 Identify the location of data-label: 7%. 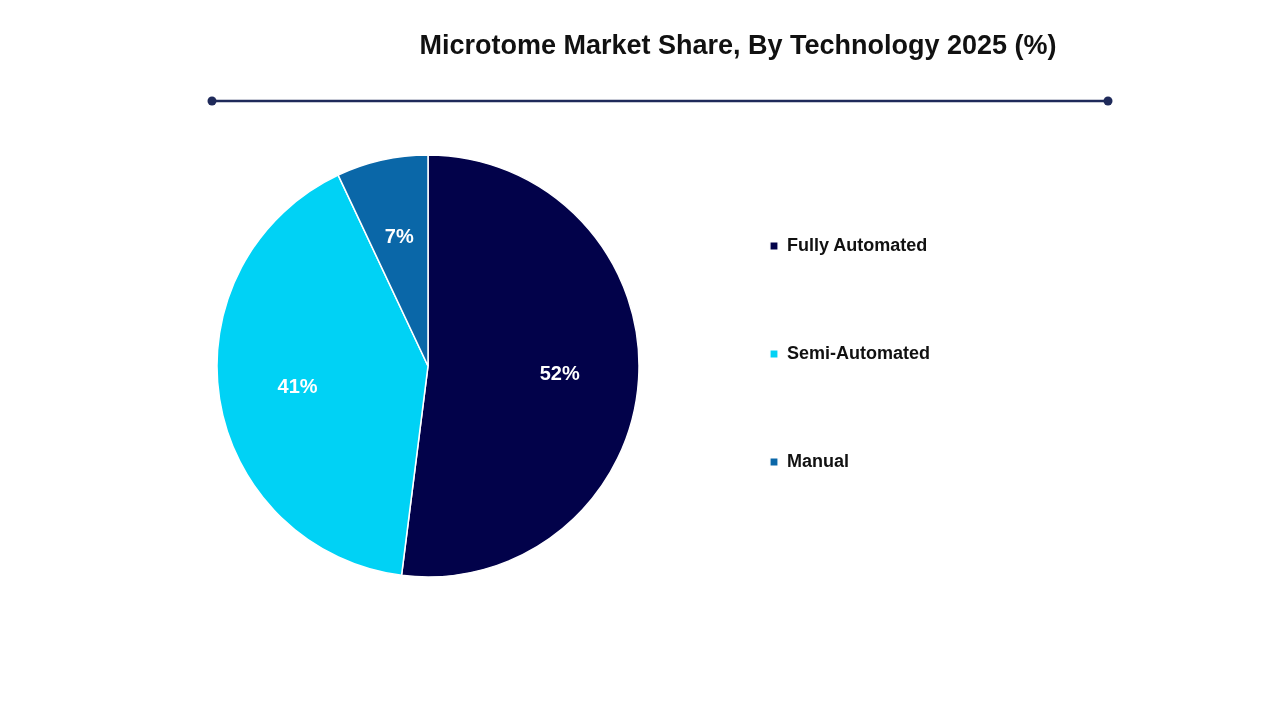
(399, 236).